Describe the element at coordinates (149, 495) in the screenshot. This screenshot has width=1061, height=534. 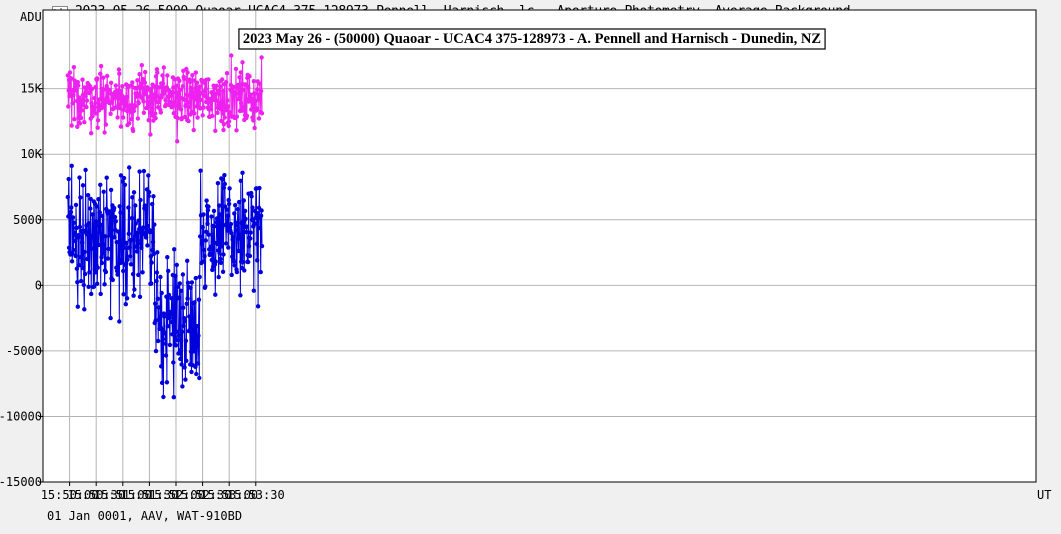
I see `x-tick-label: 15:51:30` at that location.